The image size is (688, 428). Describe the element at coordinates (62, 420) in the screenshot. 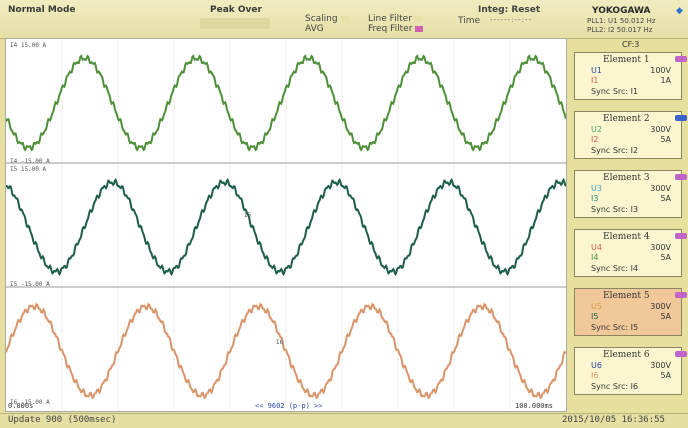

I see `update-rate: Update 900 (500msec)` at that location.